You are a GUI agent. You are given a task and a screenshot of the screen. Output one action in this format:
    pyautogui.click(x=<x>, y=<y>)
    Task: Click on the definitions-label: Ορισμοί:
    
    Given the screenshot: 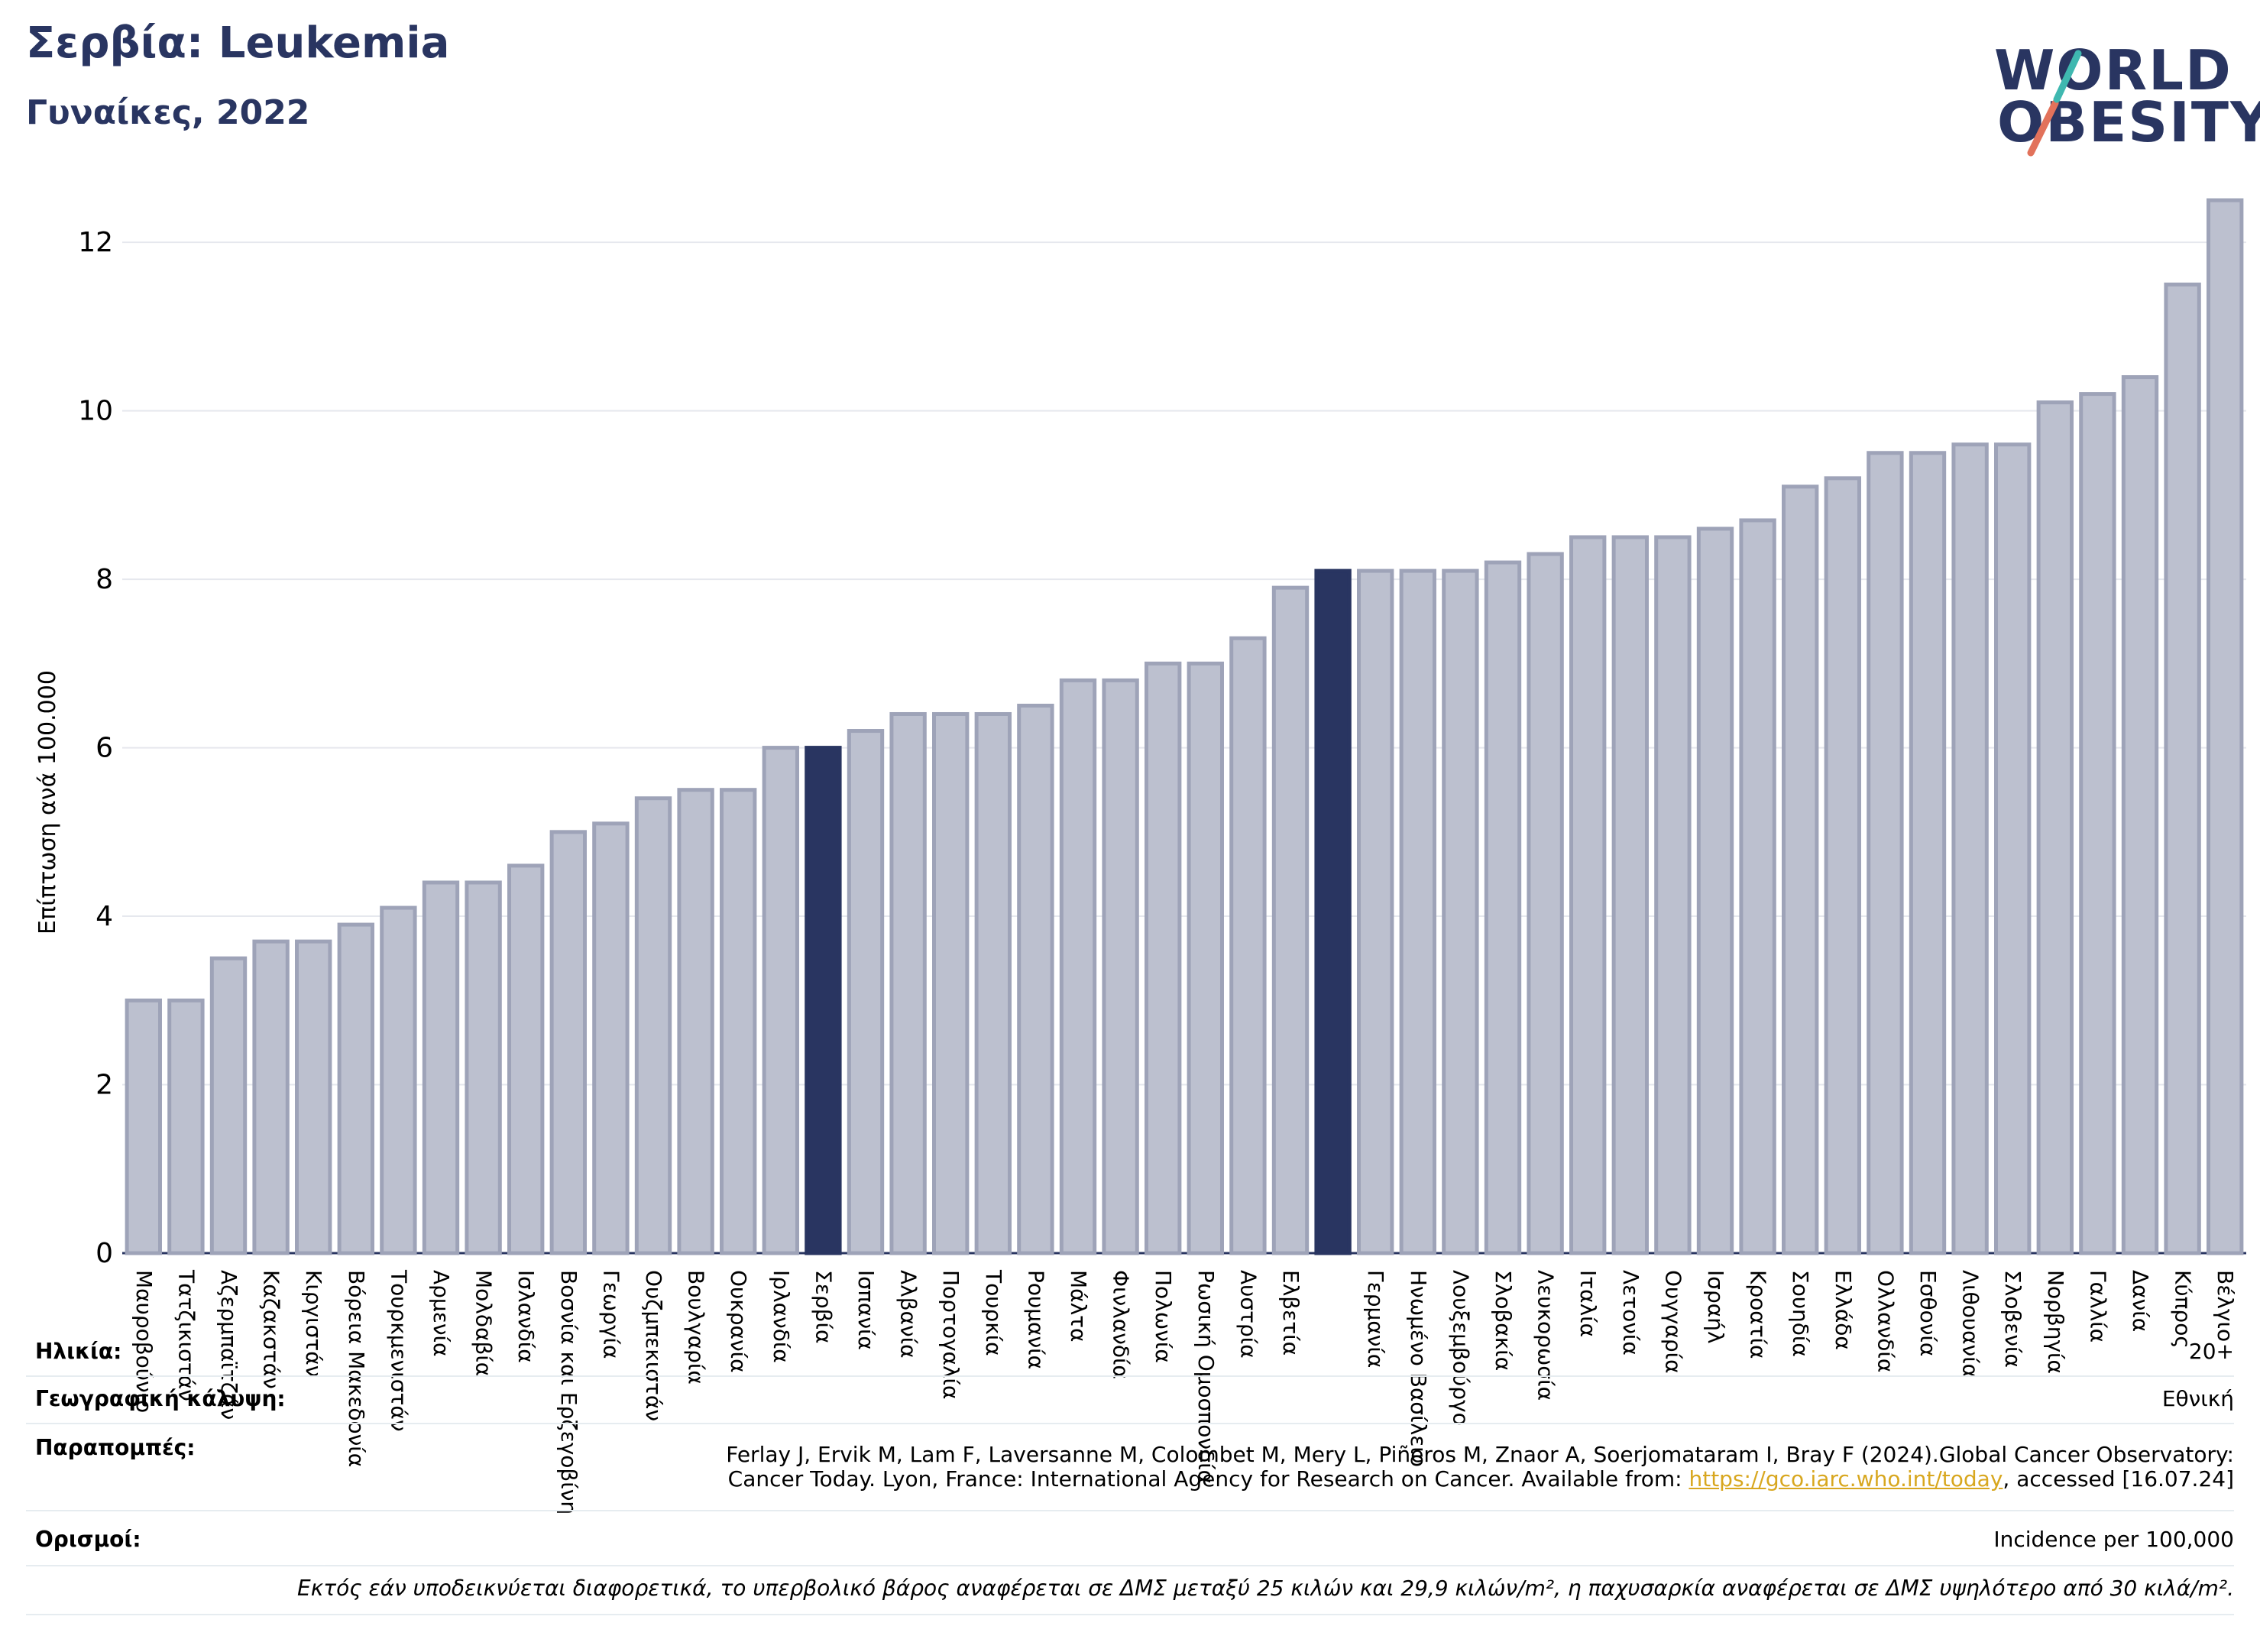 What is the action you would take?
    pyautogui.click(x=88, y=1539)
    